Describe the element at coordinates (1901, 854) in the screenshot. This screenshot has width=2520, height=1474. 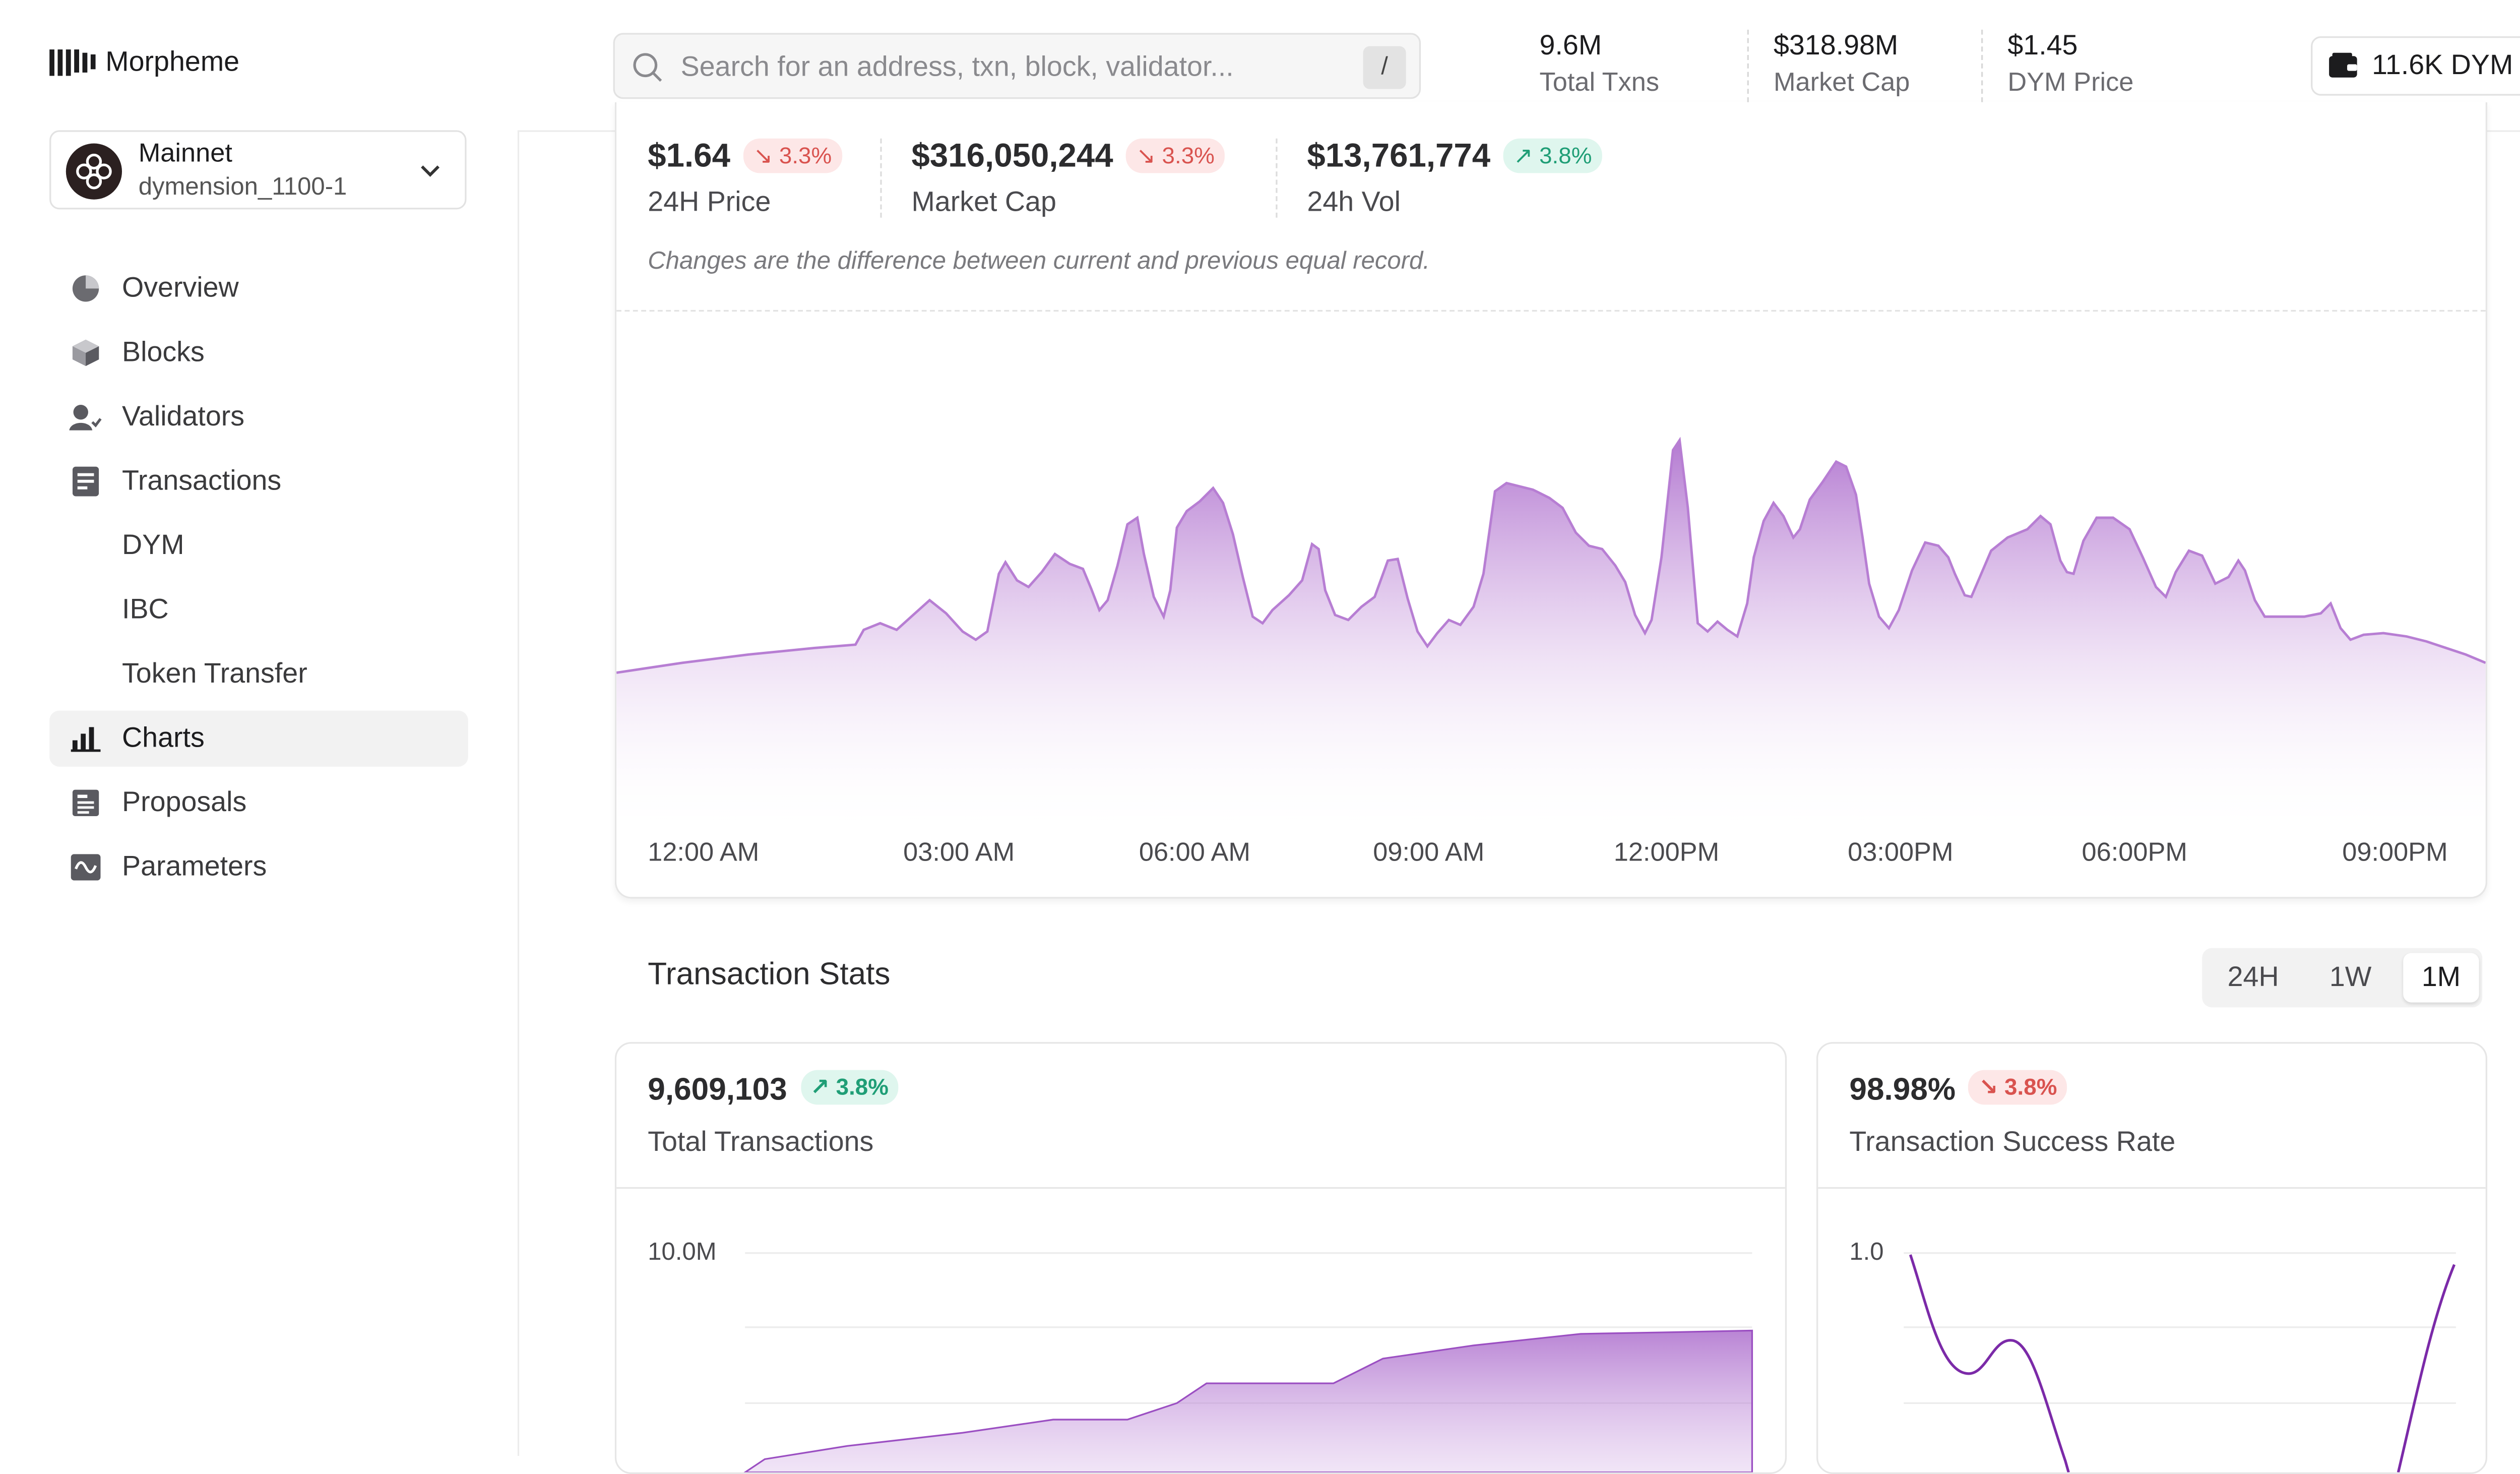
I see `x-tick-label: 03:00PM` at that location.